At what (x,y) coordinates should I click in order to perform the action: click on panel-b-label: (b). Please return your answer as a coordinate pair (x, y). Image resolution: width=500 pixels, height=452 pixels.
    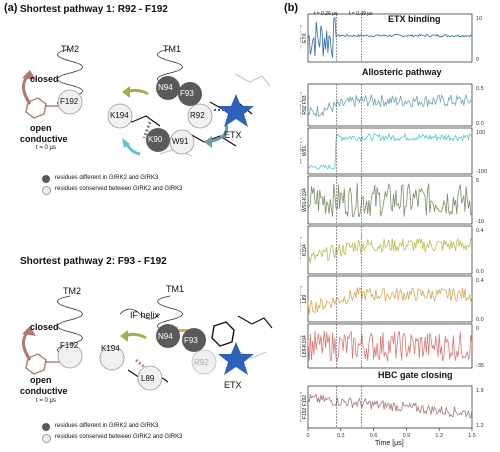
    Looking at the image, I should click on (291, 8).